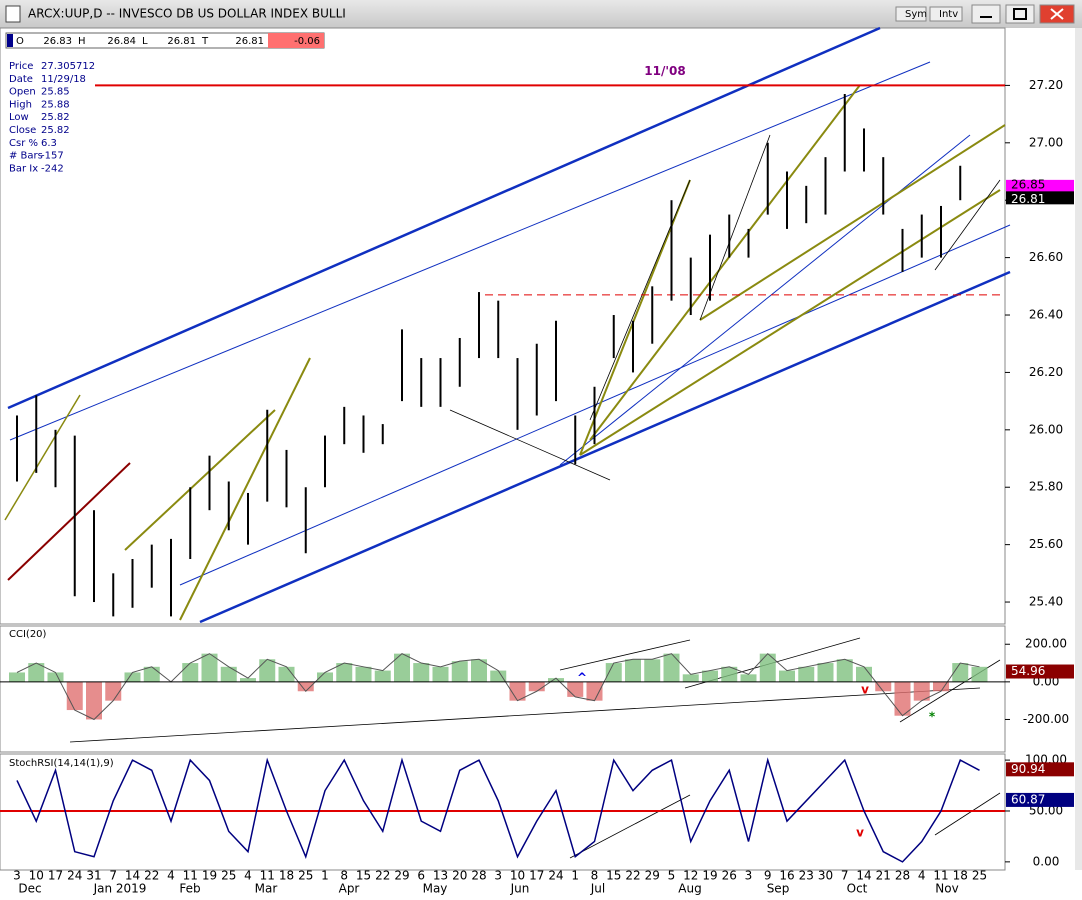 The image size is (1082, 900). What do you see at coordinates (902, 876) in the screenshot?
I see `x-tick-label: 28` at bounding box center [902, 876].